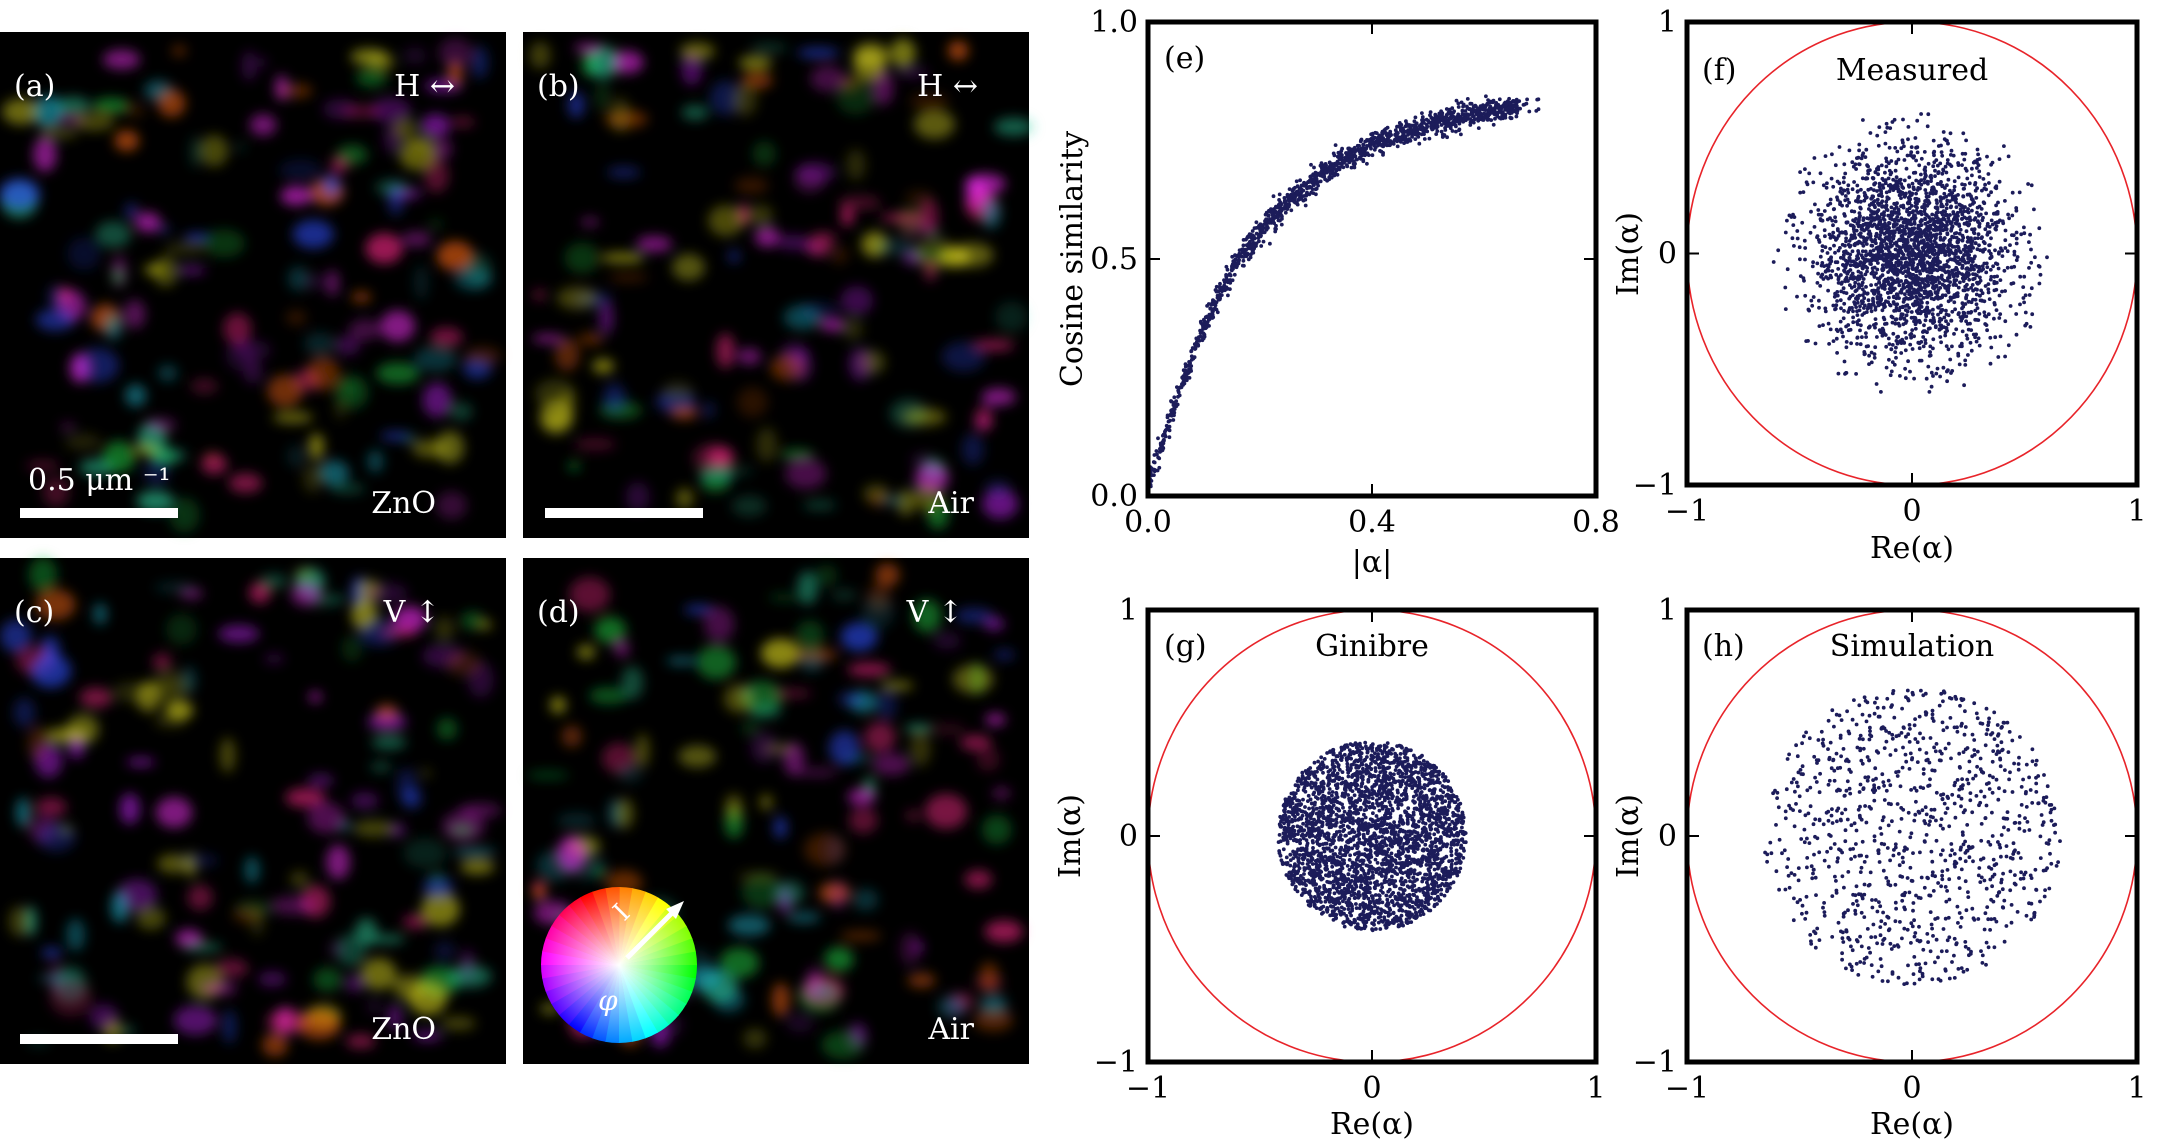 The width and height of the screenshot is (2160, 1140). What do you see at coordinates (1114, 496) in the screenshot?
I see `y-tick-label: 0.0` at bounding box center [1114, 496].